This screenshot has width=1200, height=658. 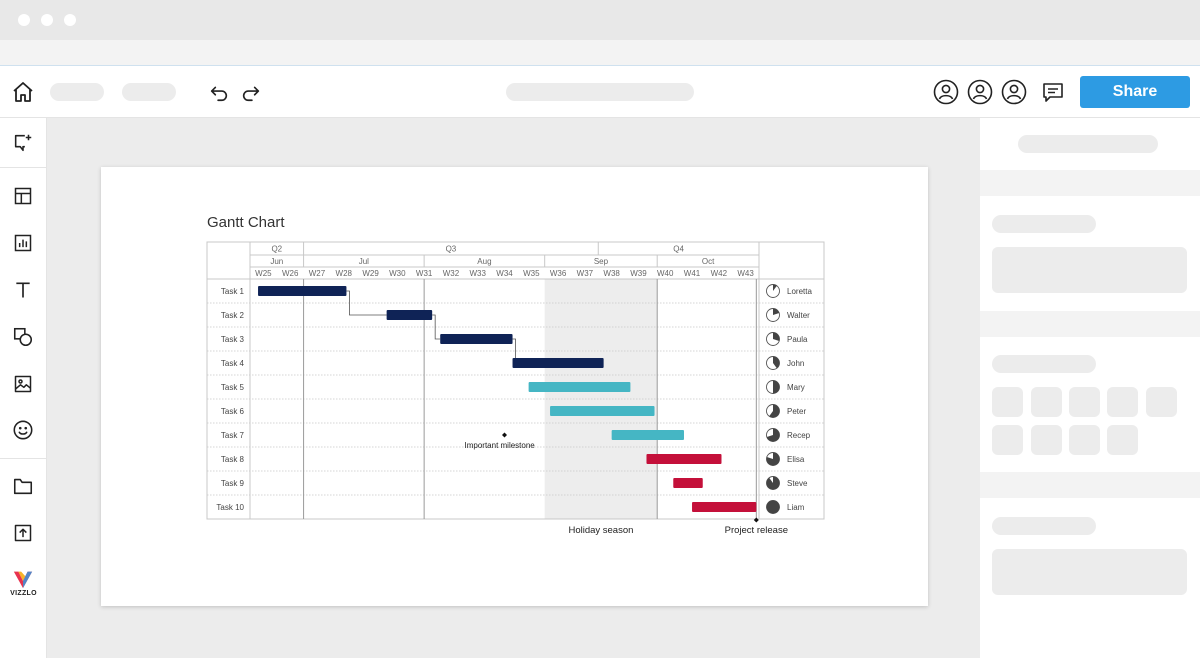 I want to click on sidebar-divider, so click(x=23, y=458).